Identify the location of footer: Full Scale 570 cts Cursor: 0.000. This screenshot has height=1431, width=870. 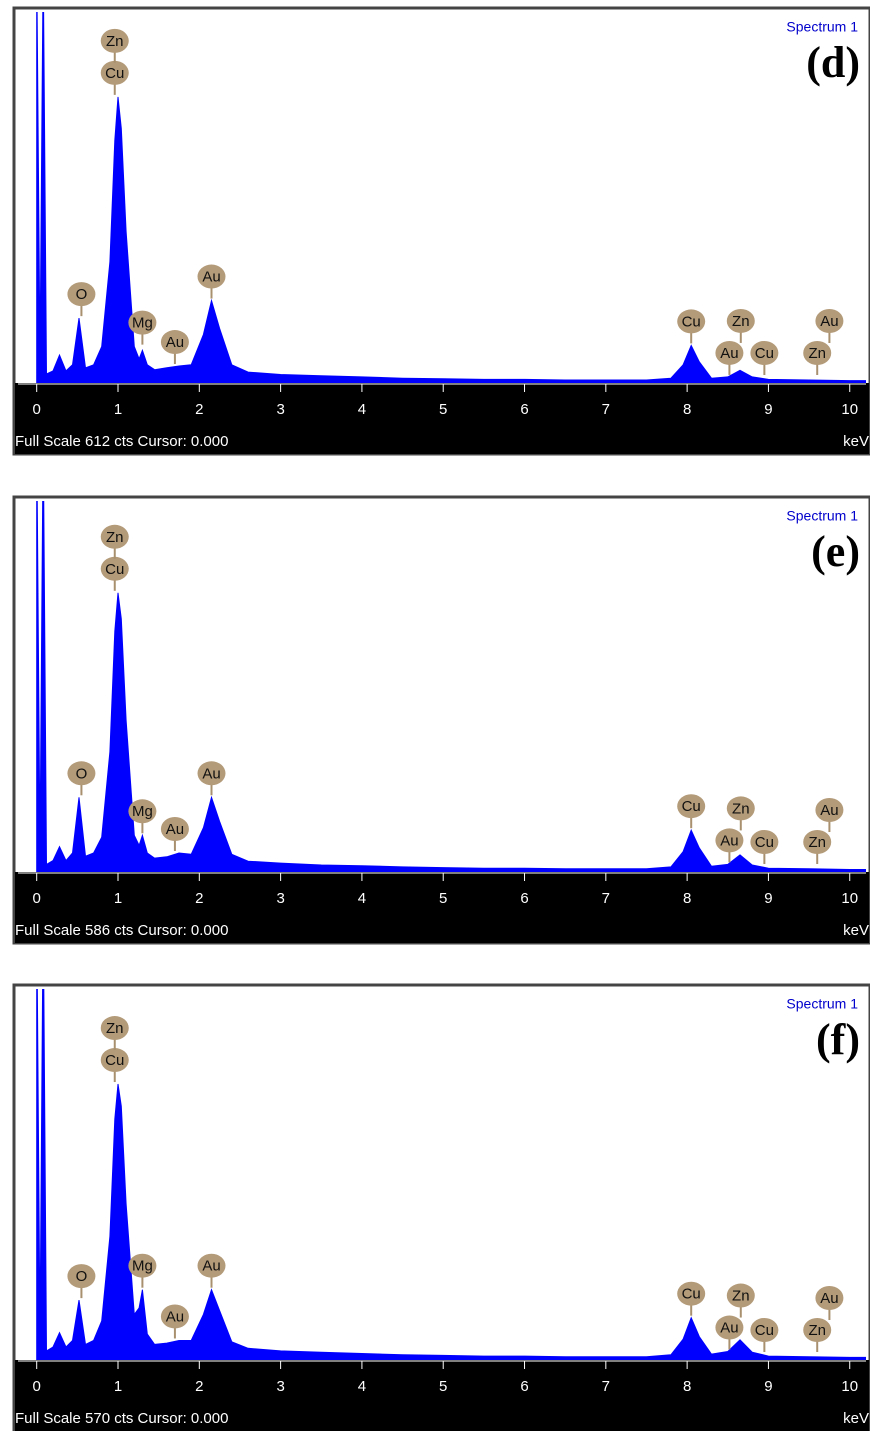
(121, 1418).